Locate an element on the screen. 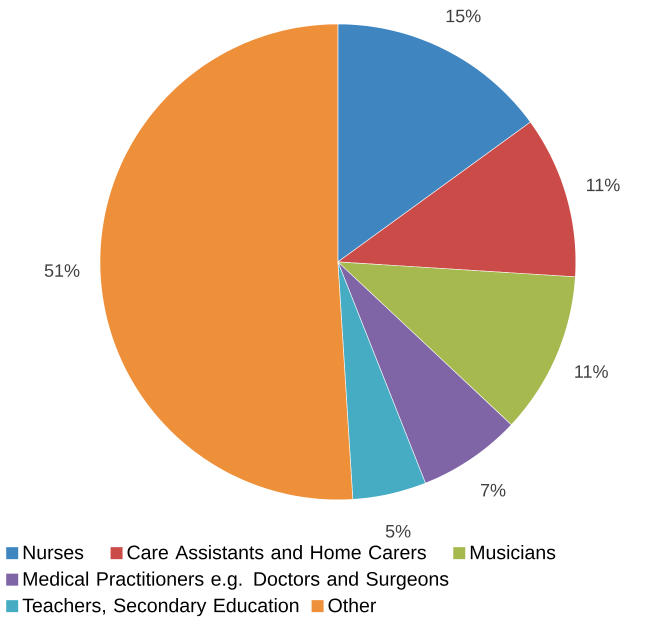 Image resolution: width=651 pixels, height=628 pixels. legend-label: Teachers, Secondary Education is located at coordinates (160, 607).